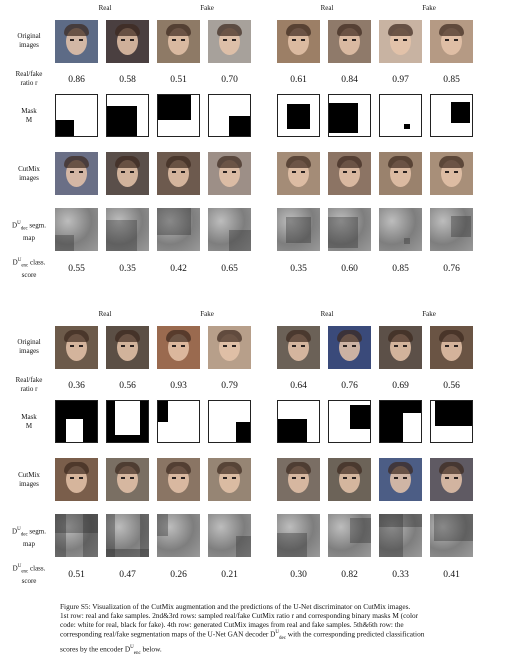 The width and height of the screenshot is (507, 663). What do you see at coordinates (229, 386) in the screenshot?
I see `ratio-value: 0.79` at bounding box center [229, 386].